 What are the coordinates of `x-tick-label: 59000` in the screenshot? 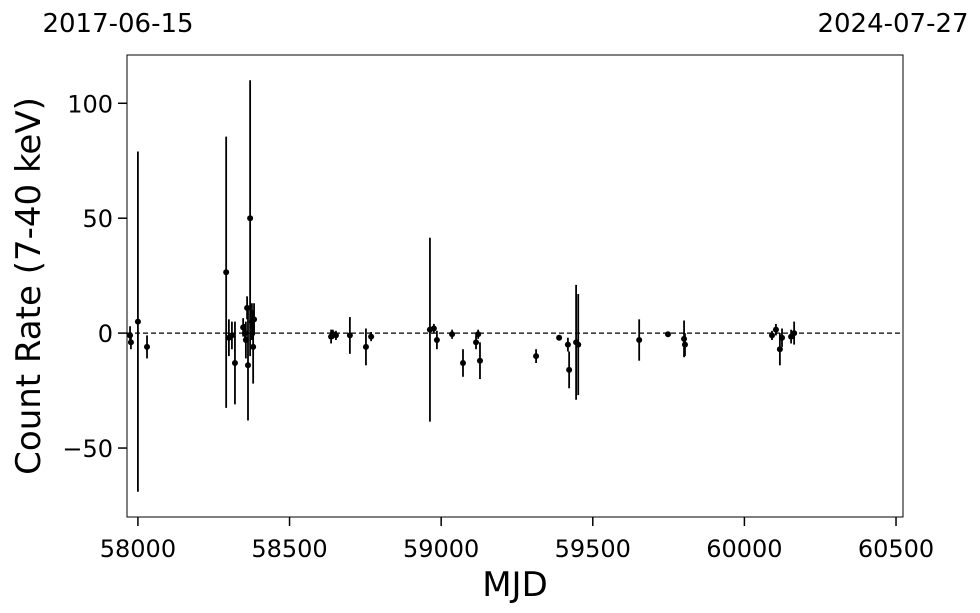 It's located at (441, 549).